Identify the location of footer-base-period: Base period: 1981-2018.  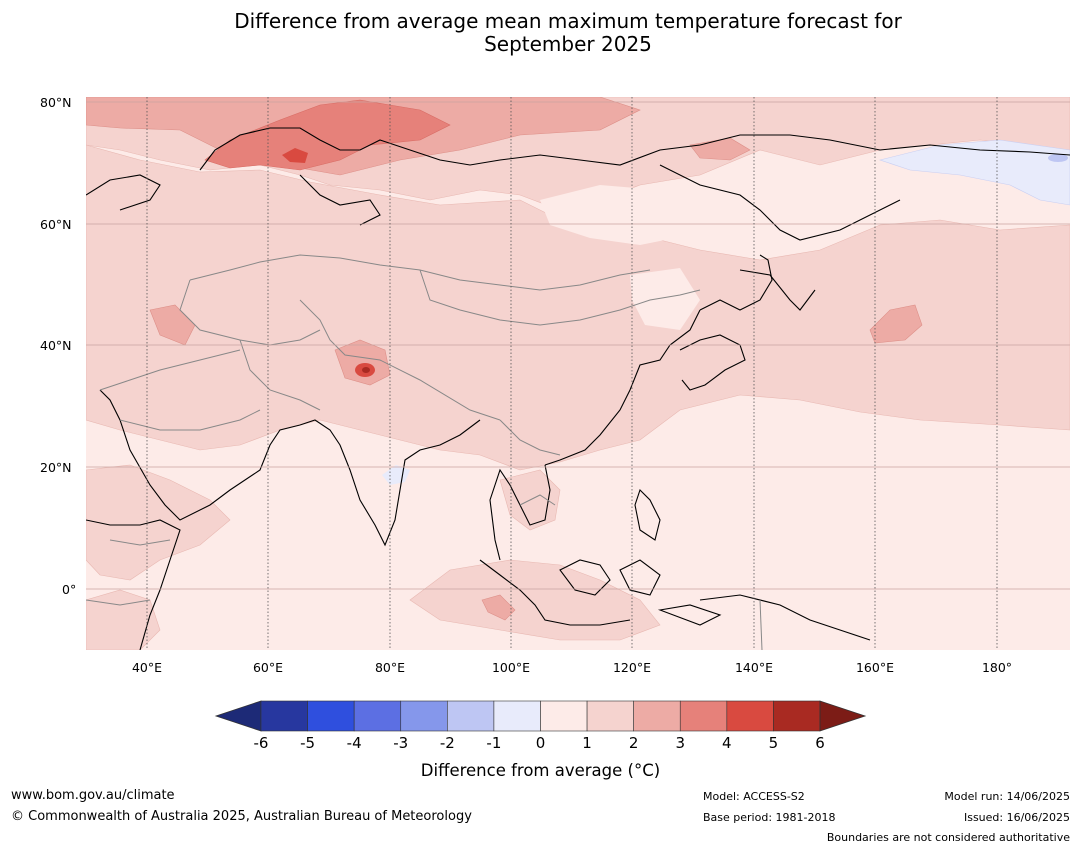
(769, 817).